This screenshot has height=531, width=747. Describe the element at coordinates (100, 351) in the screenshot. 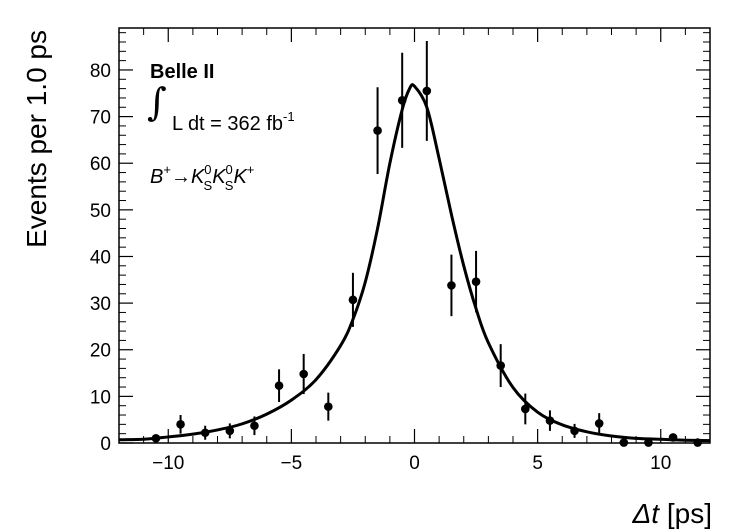

I see `y-tick-label: 20` at that location.